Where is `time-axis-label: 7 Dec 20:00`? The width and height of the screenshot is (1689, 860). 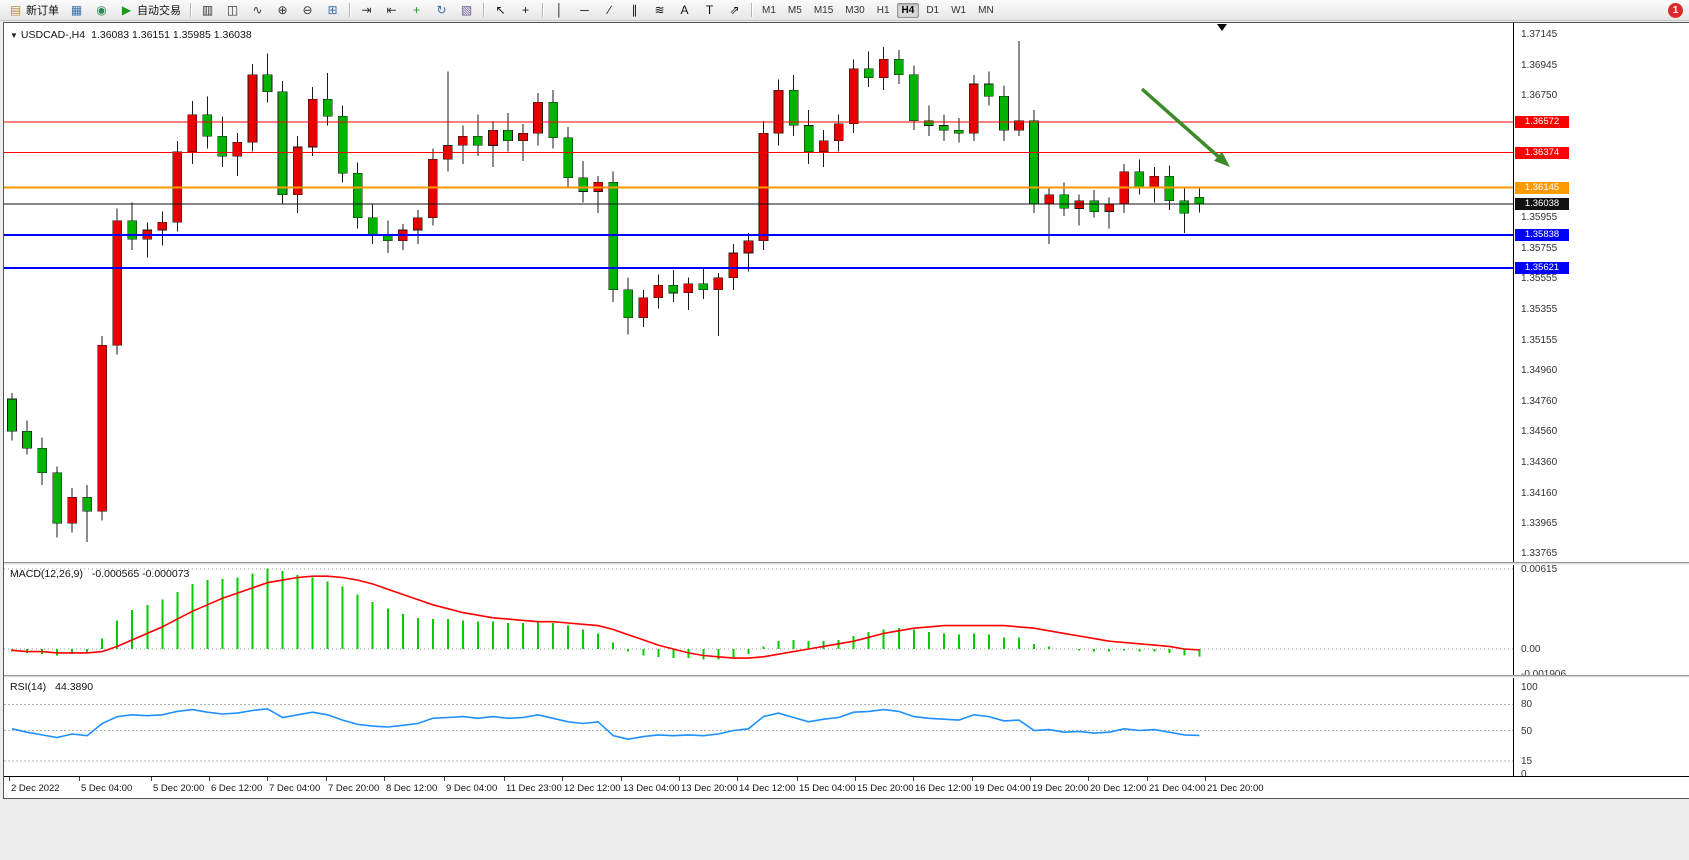
time-axis-label: 7 Dec 20:00 is located at coordinates (354, 788).